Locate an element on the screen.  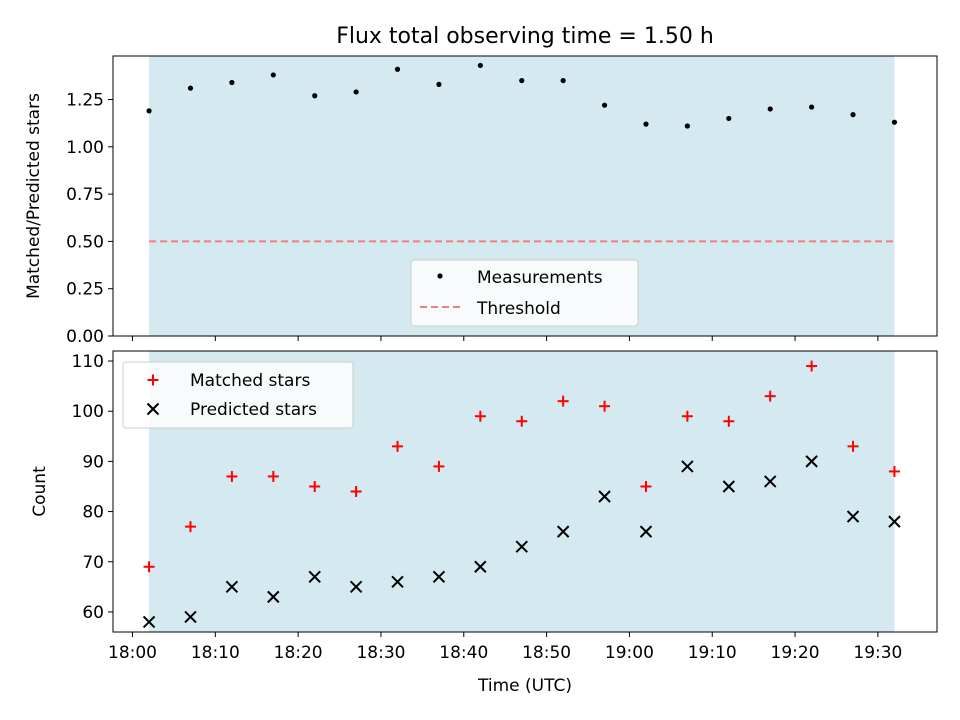
bottom-legend: Matched stars Predicted stars is located at coordinates (238, 395).